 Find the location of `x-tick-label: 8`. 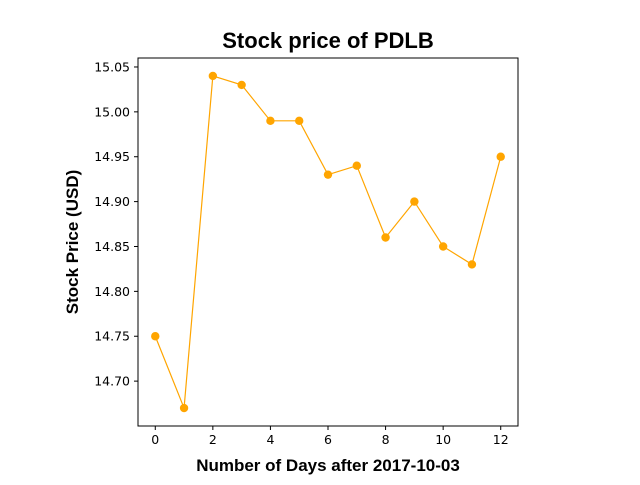

x-tick-label: 8 is located at coordinates (386, 439).